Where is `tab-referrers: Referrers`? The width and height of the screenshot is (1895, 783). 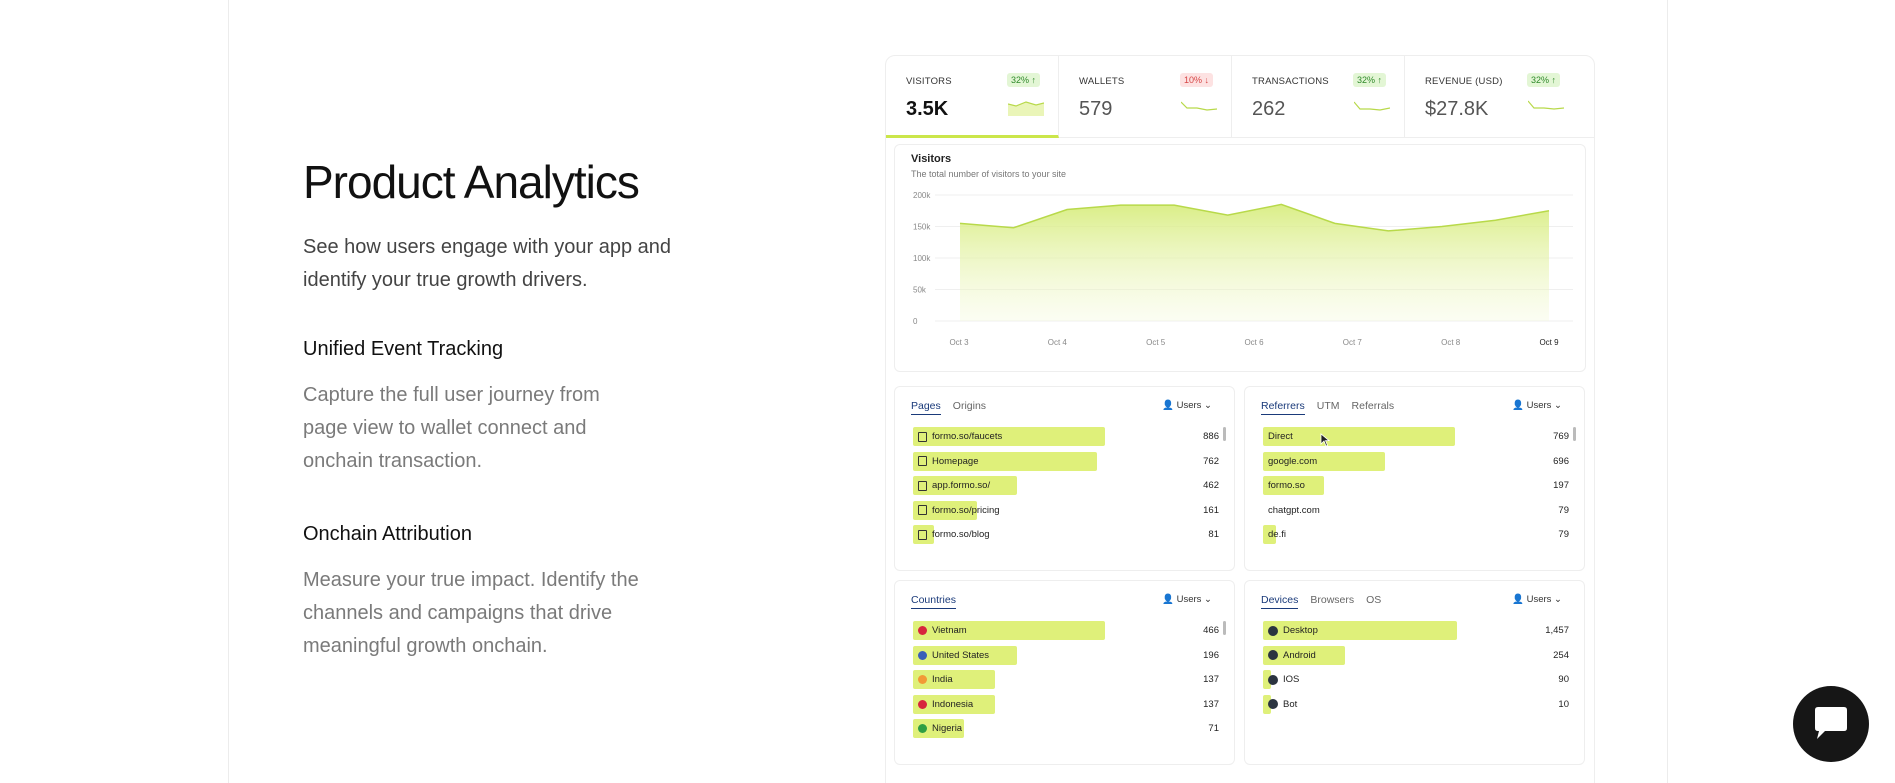 tab-referrers: Referrers is located at coordinates (1283, 407).